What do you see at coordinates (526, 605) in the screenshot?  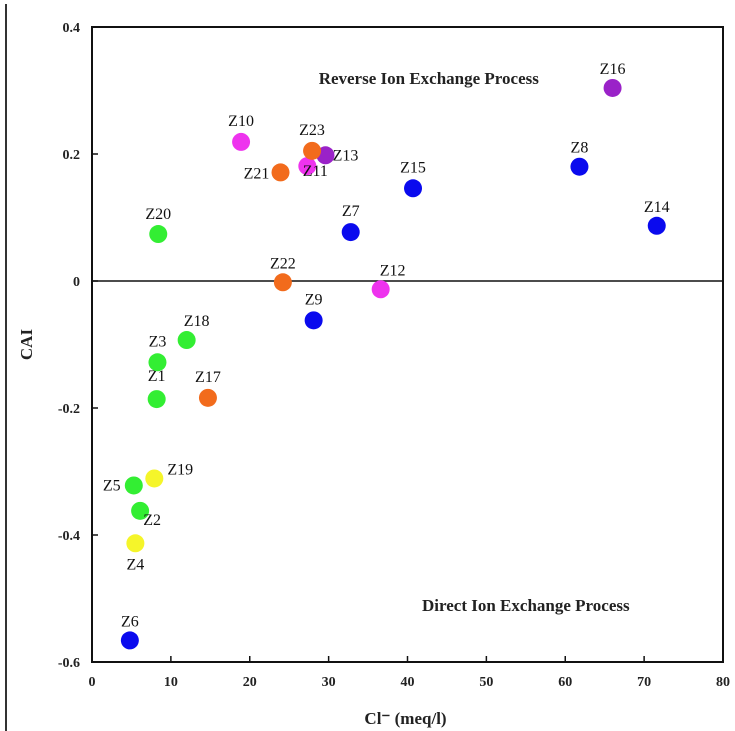 I see `annotation-label: Direct Ion Exchange Process` at bounding box center [526, 605].